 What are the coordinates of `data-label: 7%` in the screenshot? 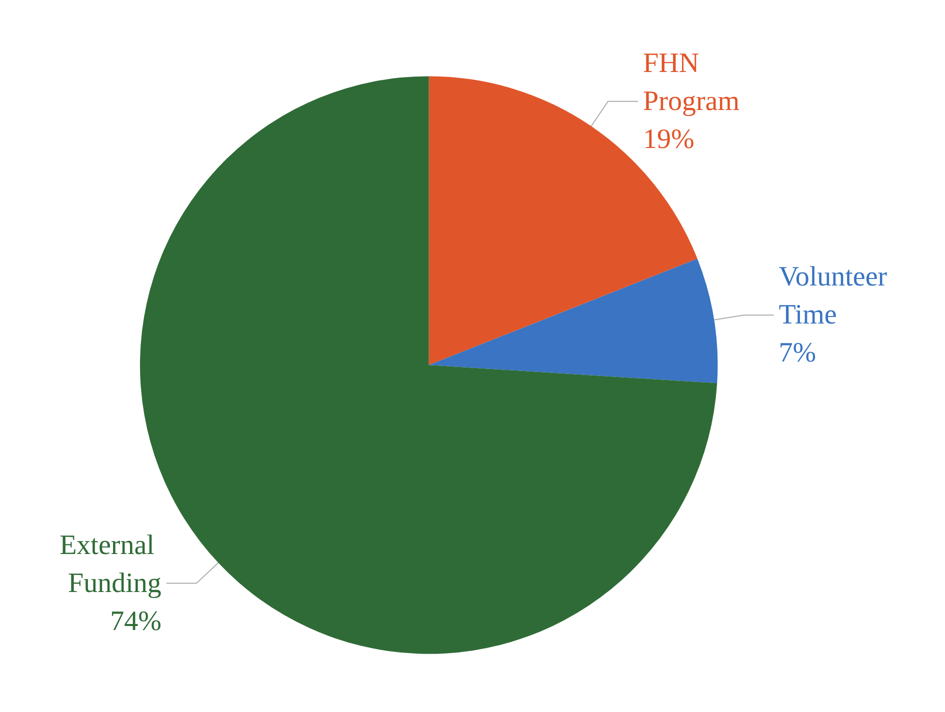 It's located at (797, 353).